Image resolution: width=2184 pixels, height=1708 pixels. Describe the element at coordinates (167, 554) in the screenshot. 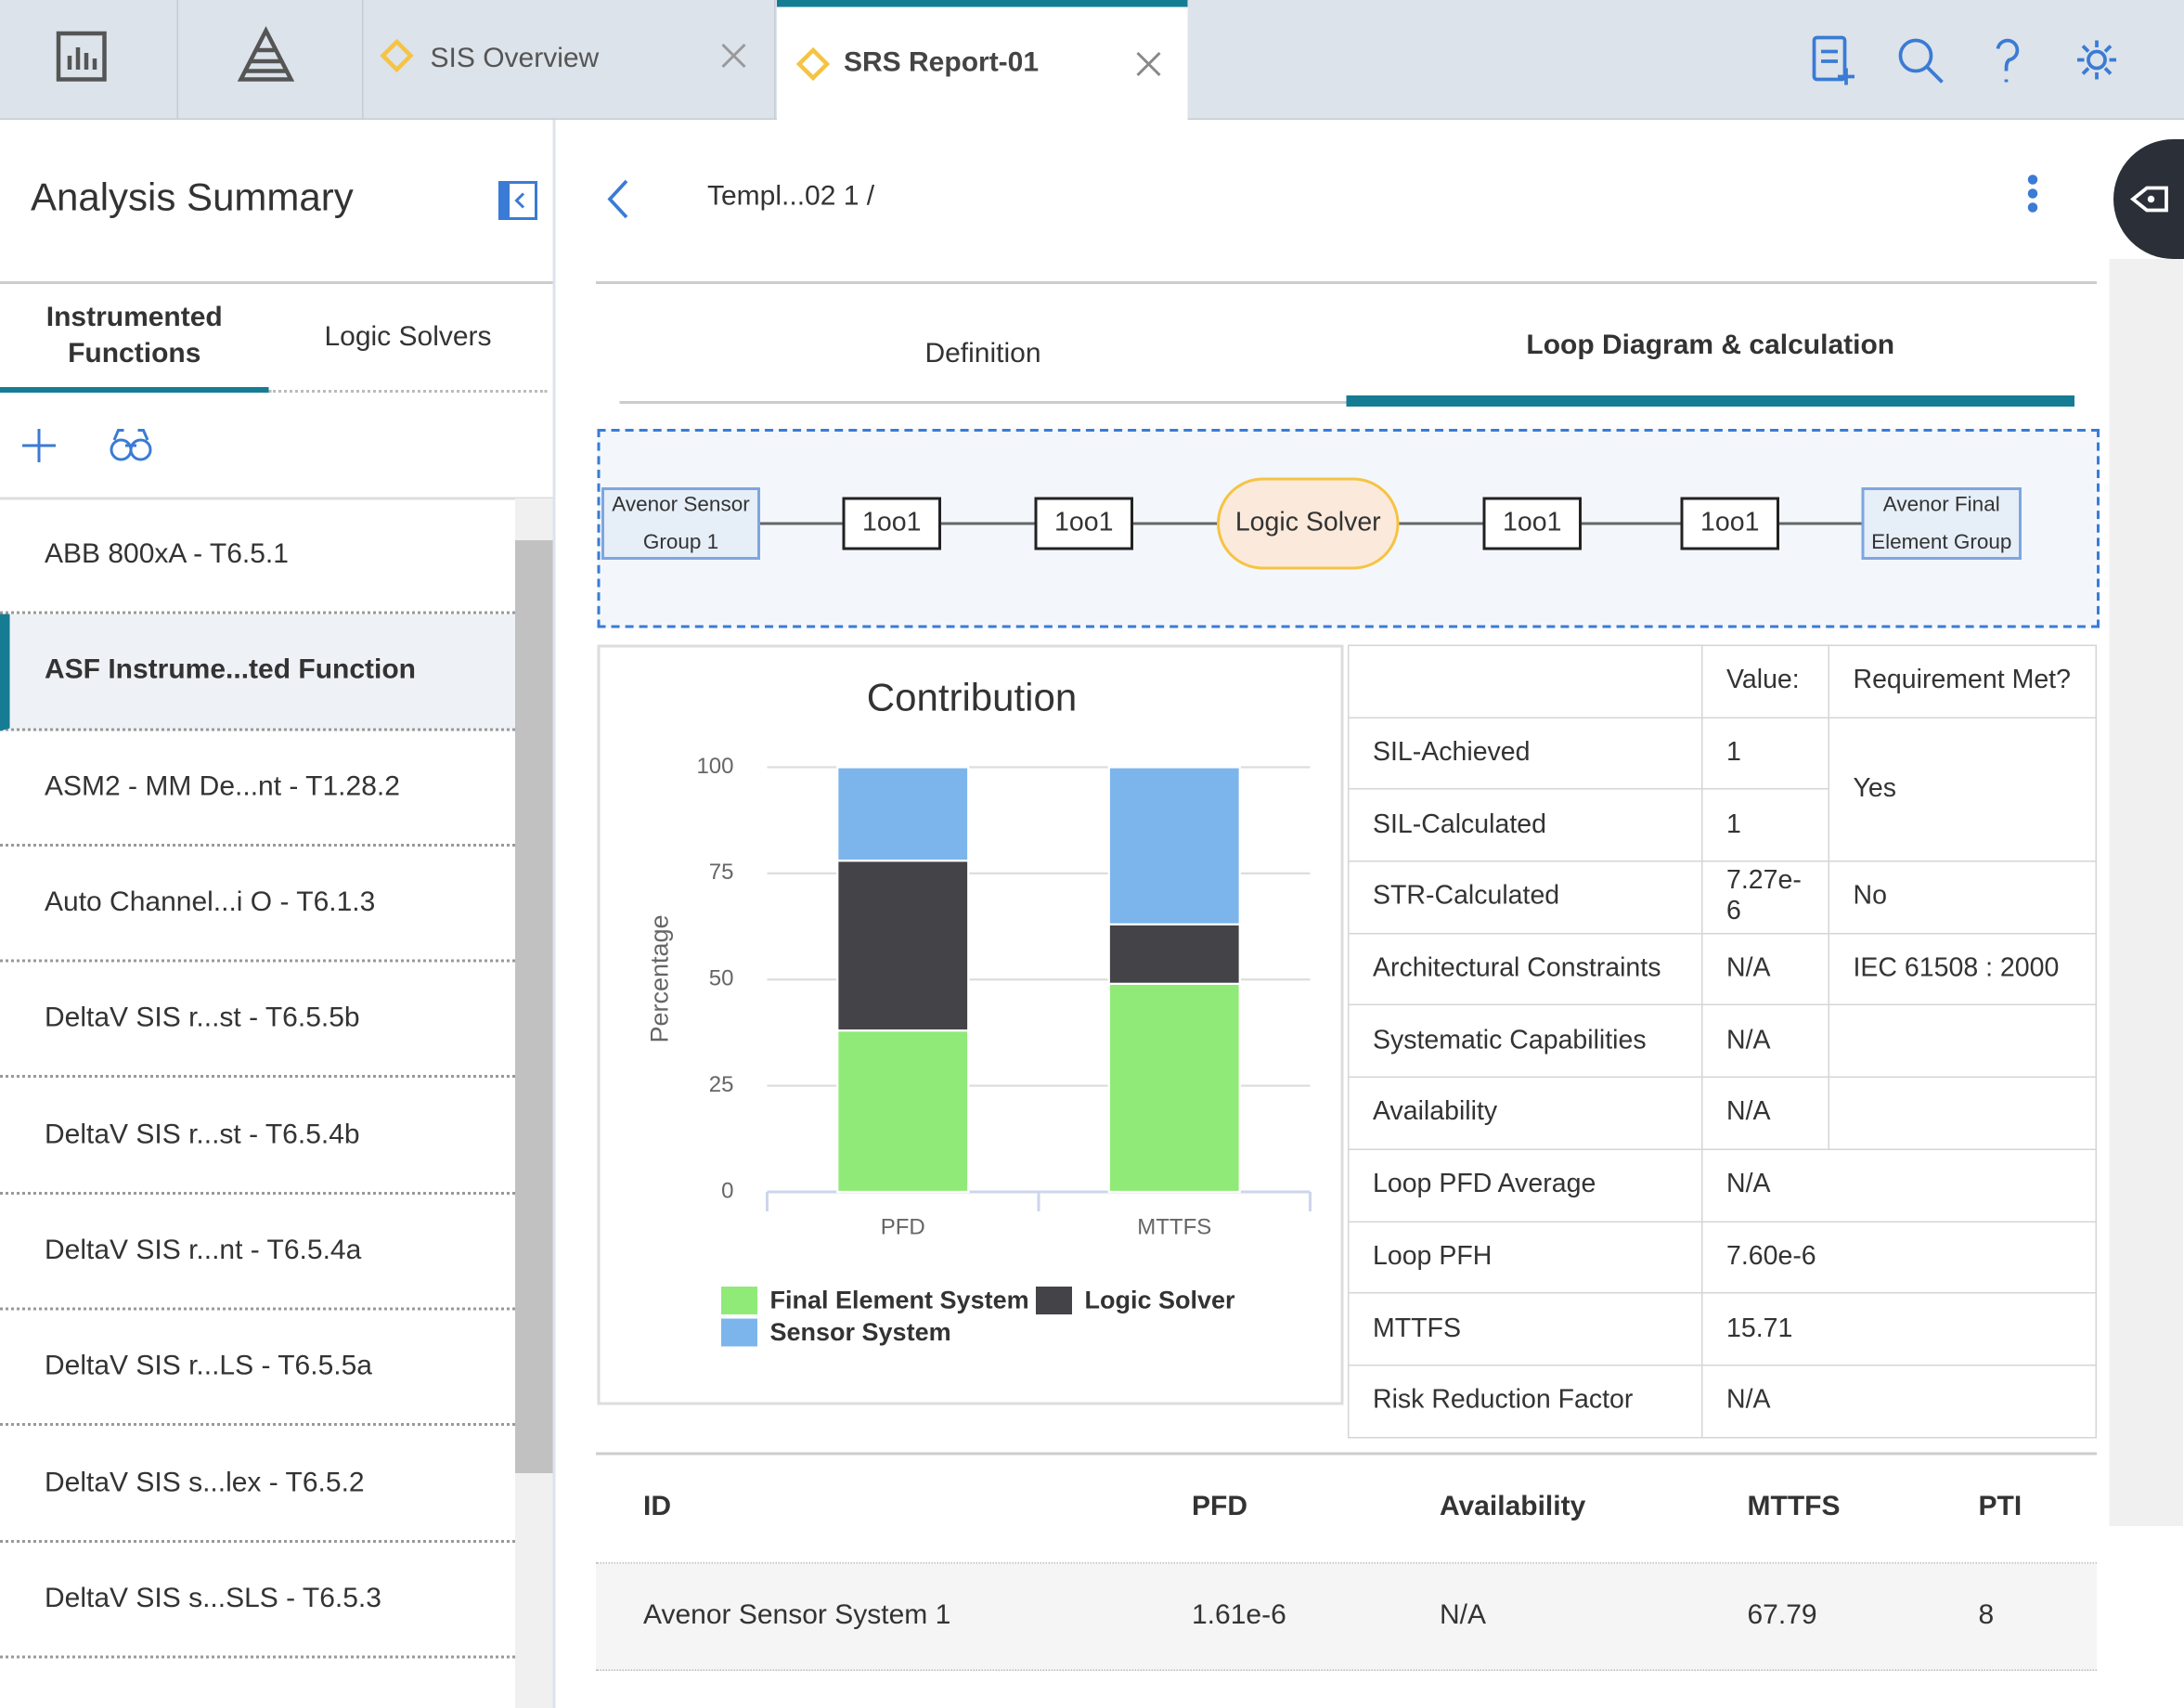

I see `list-item-label: ABB 800xA - T6.5.1` at that location.